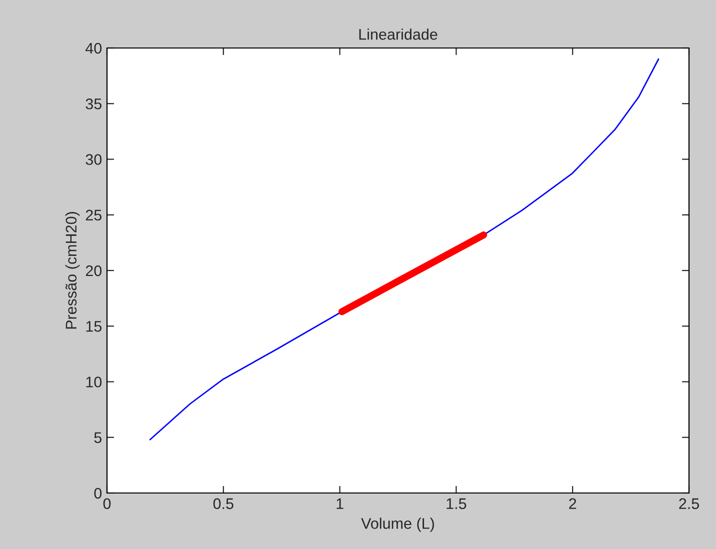  What do you see at coordinates (94, 326) in the screenshot?
I see `y-tick-label: 15` at bounding box center [94, 326].